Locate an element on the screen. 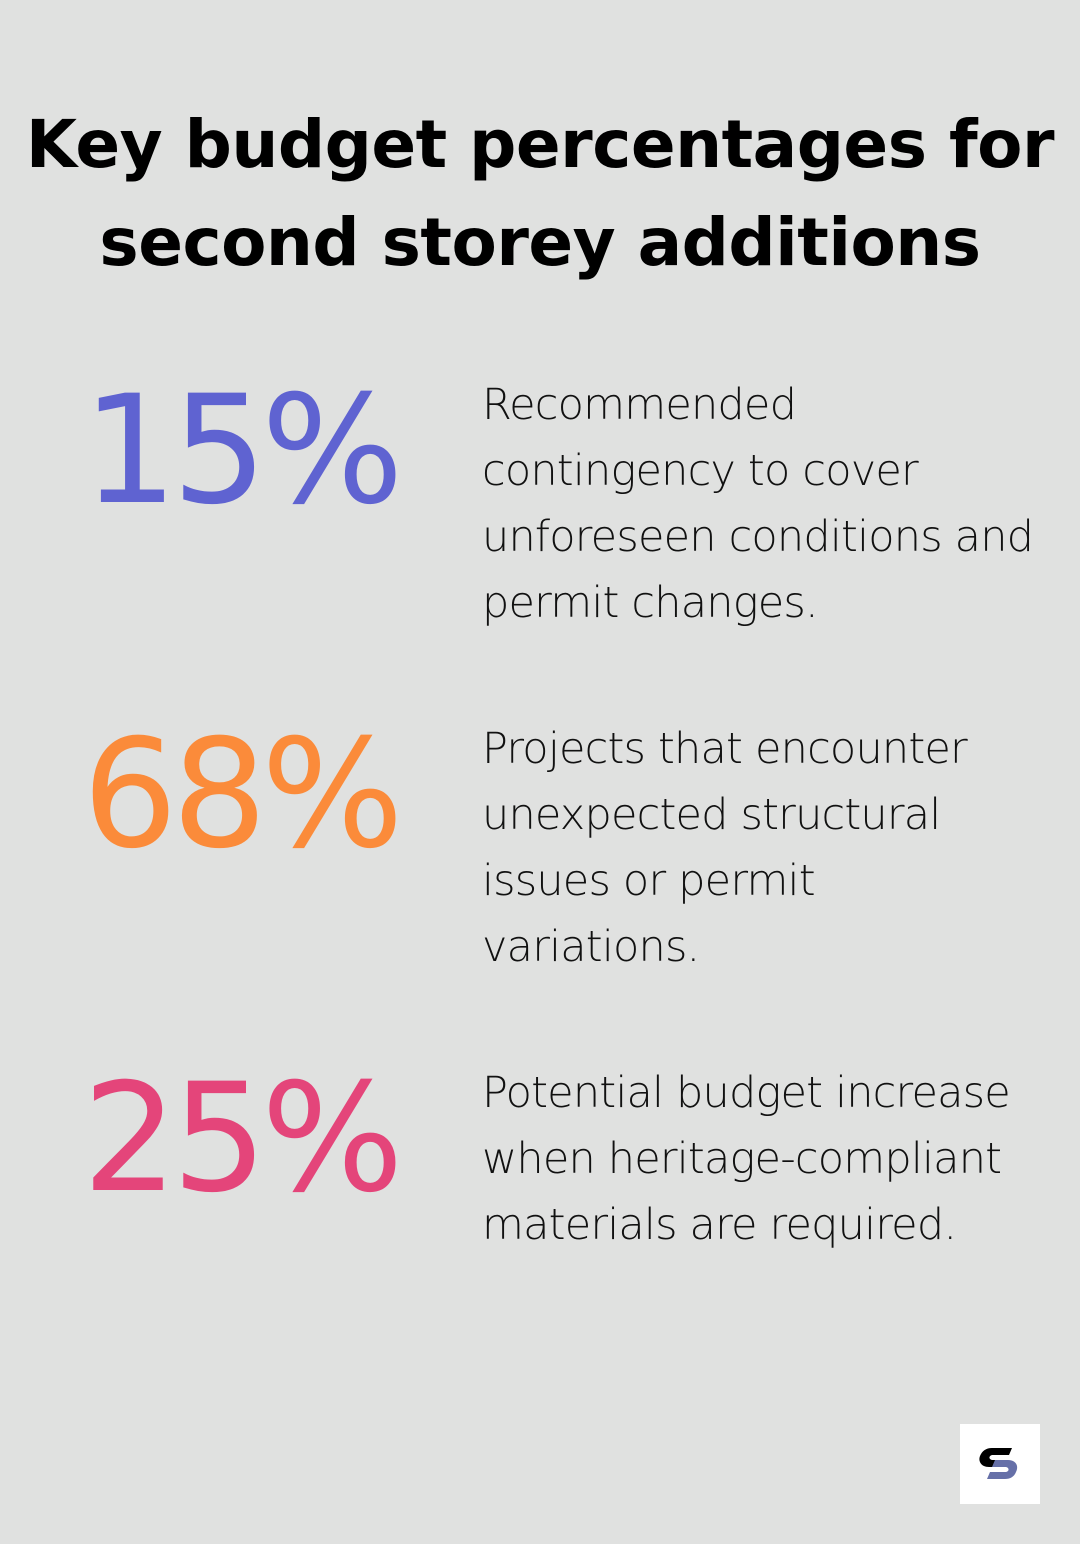 The image size is (1080, 1544). brand-logo is located at coordinates (1000, 1464).